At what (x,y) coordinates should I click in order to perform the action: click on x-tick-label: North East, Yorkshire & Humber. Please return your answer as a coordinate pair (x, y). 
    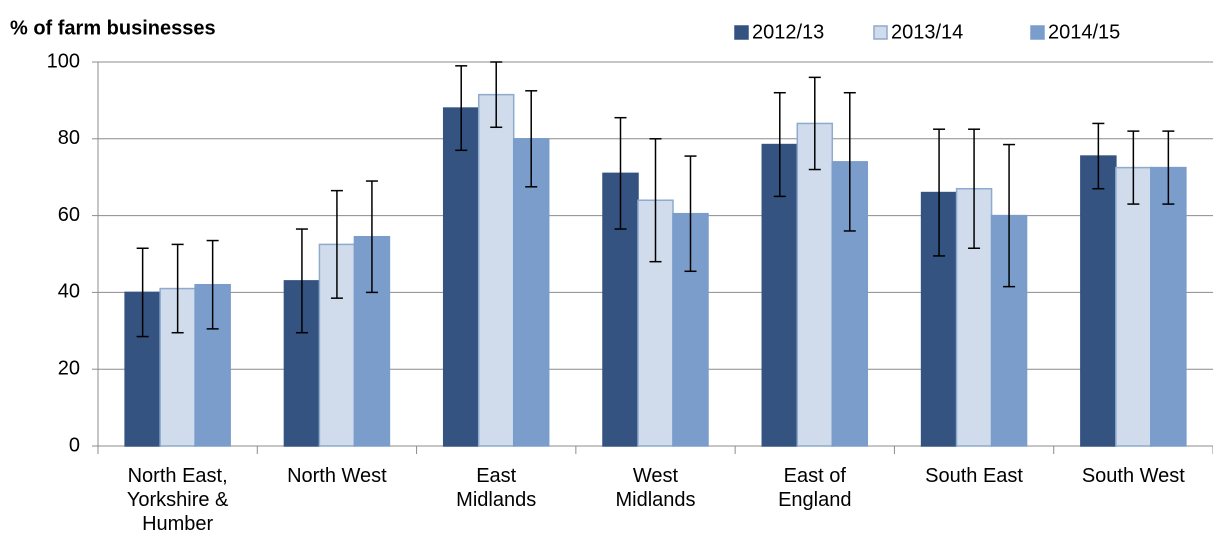
    Looking at the image, I should click on (177, 500).